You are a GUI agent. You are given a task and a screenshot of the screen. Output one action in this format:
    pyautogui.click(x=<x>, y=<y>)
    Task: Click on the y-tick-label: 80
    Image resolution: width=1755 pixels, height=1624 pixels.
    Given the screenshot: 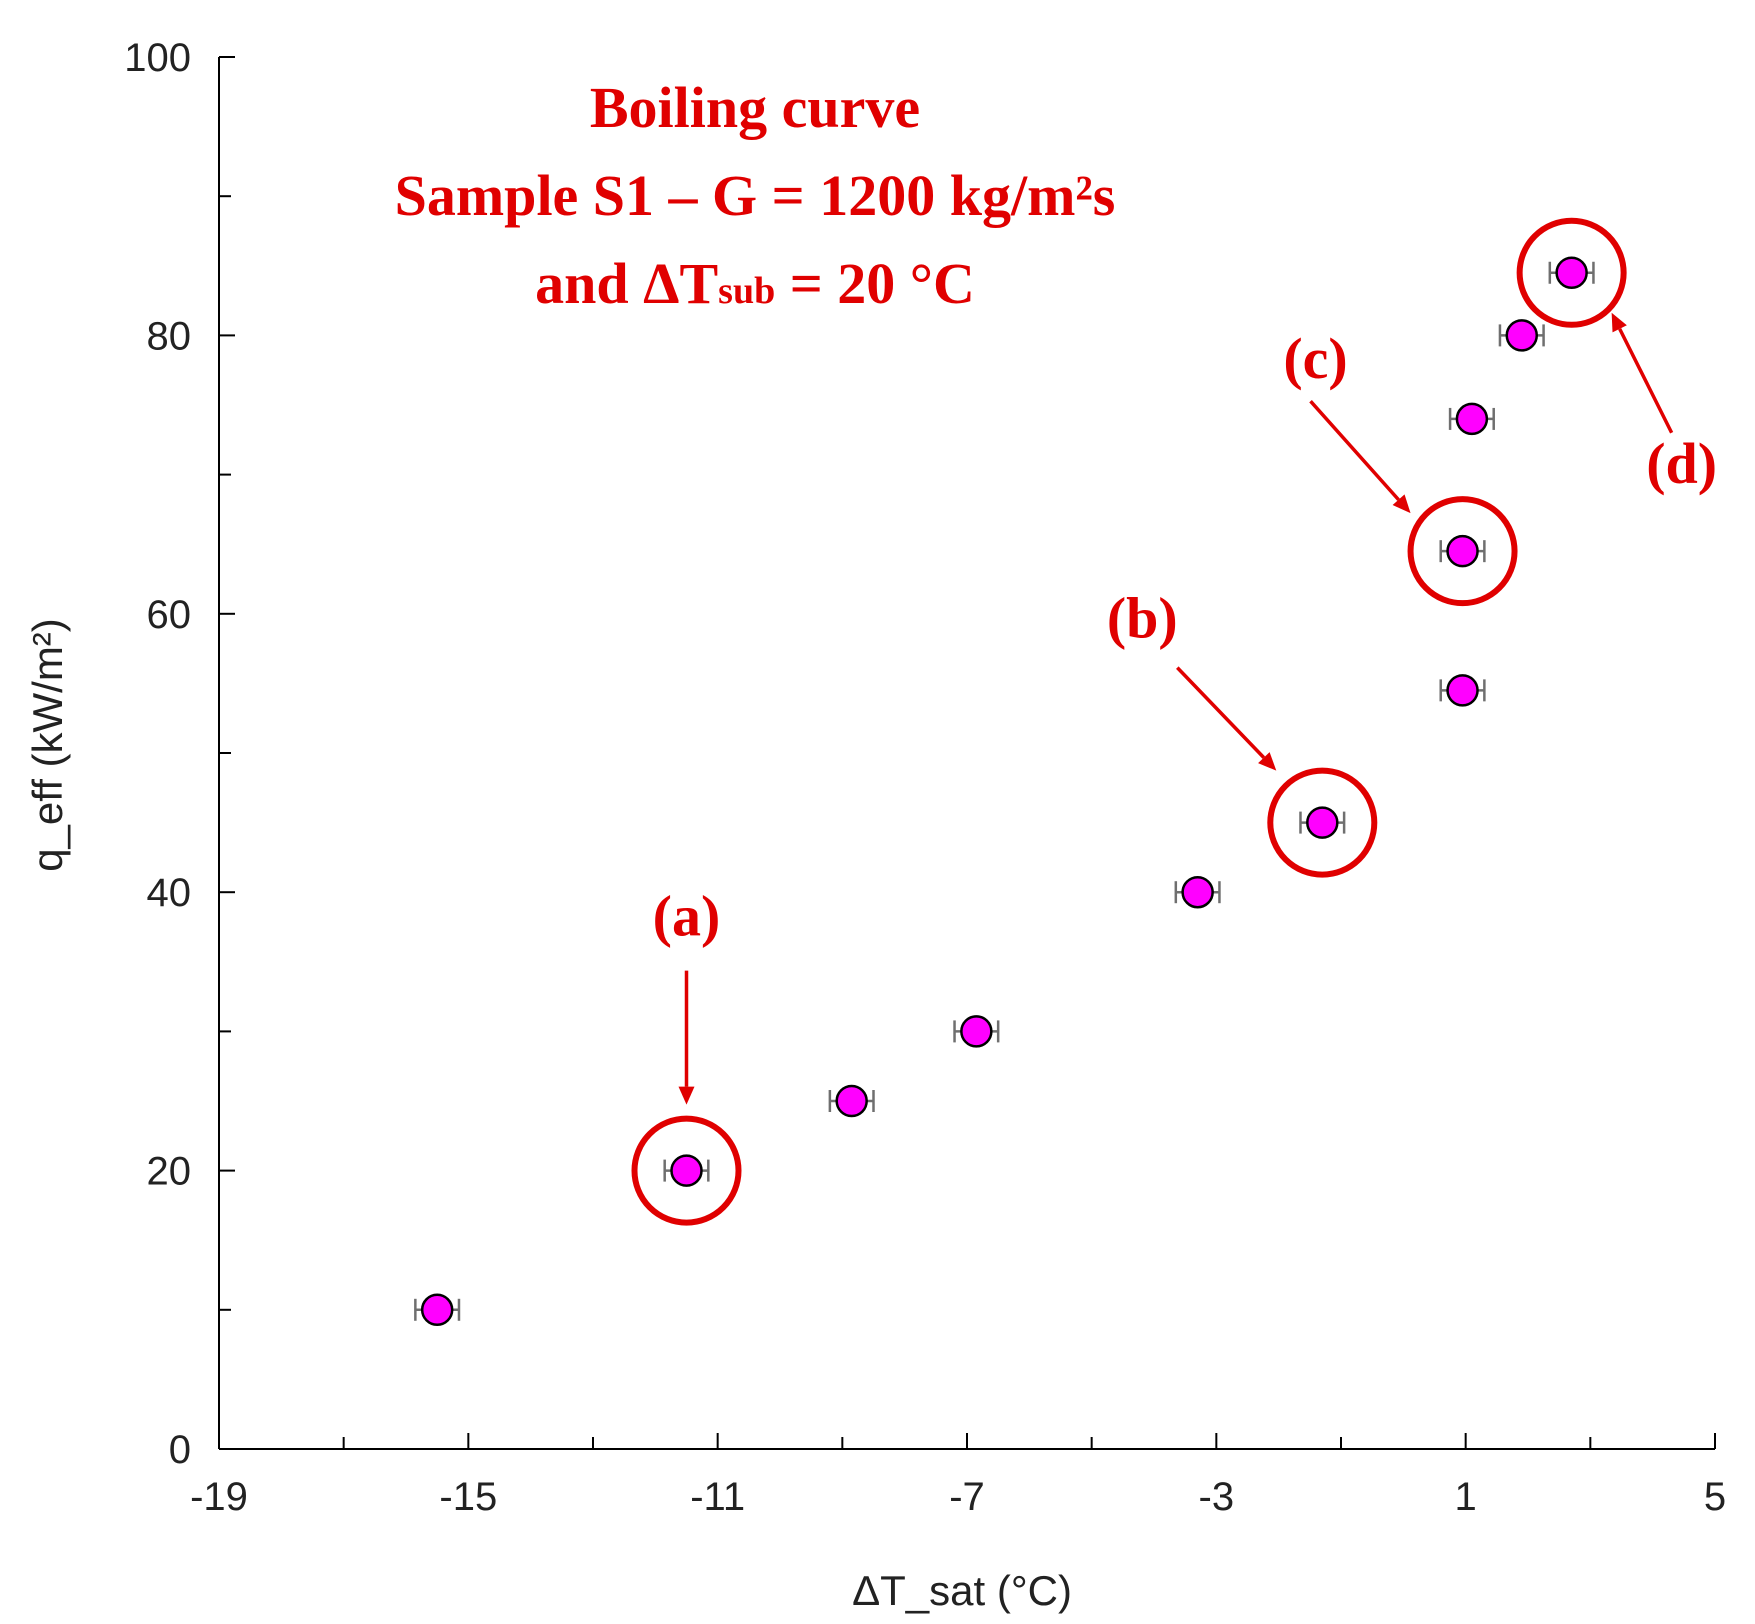 What is the action you would take?
    pyautogui.click(x=169, y=336)
    